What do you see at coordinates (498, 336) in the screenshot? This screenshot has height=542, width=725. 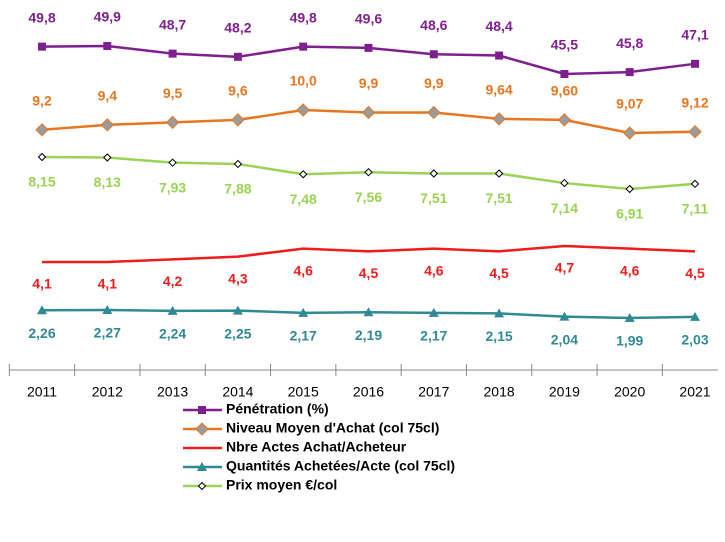 I see `data-label: 2,15` at bounding box center [498, 336].